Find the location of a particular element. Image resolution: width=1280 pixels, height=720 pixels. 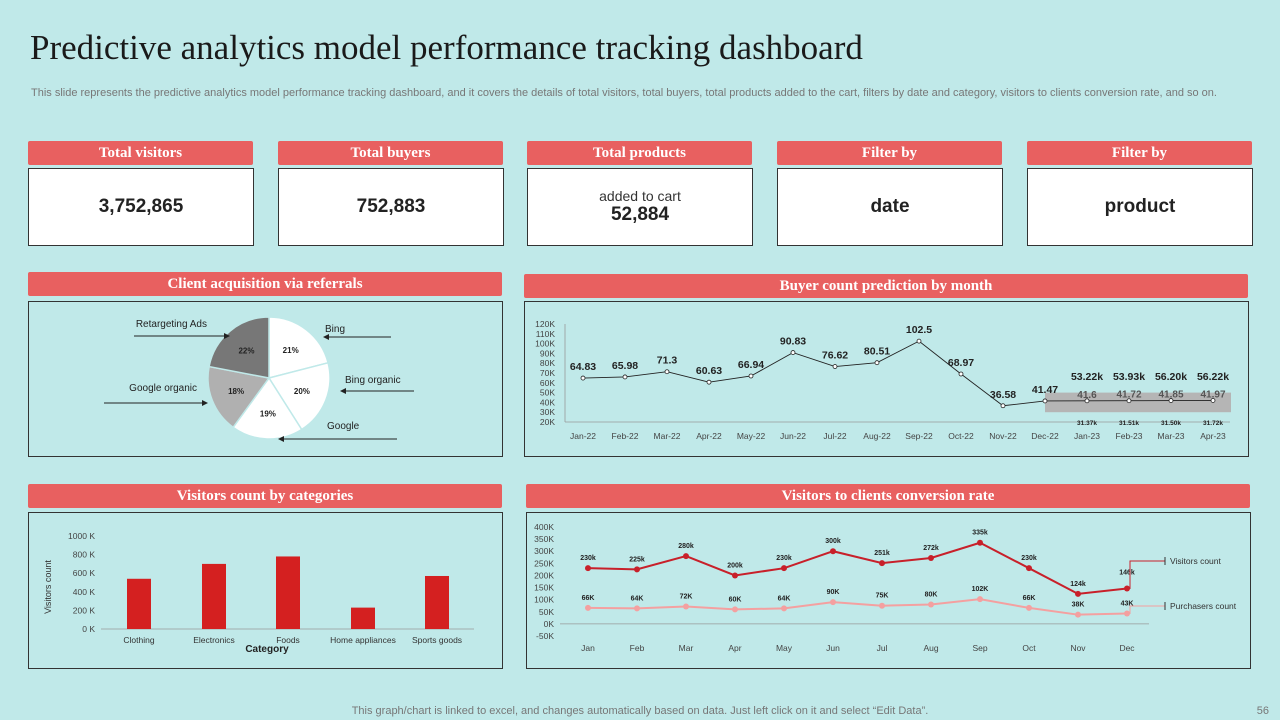

buyer-ytick-4: 80K is located at coordinates (547, 363).